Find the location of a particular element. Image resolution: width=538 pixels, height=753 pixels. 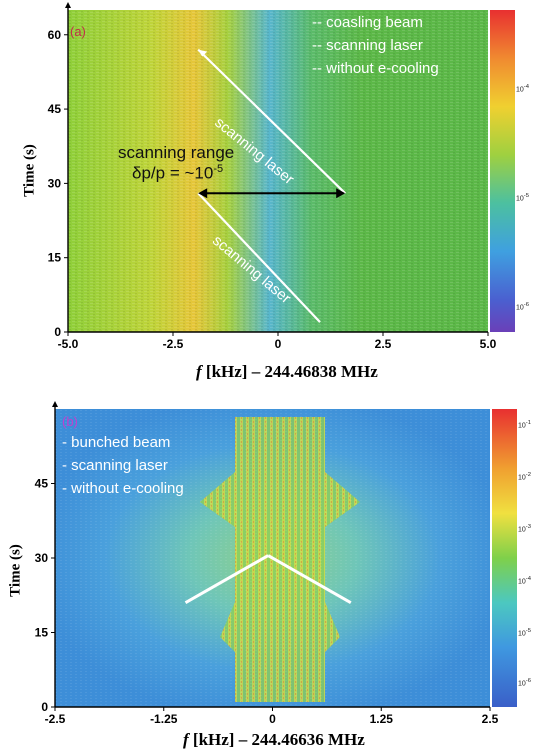

colorbar-a is located at coordinates (502, 171).